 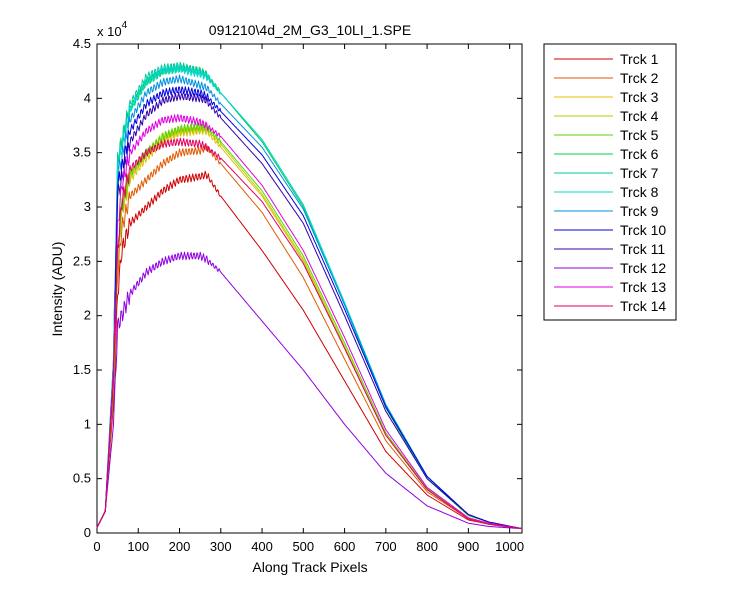 What do you see at coordinates (610, 306) in the screenshot?
I see `legend-entry: Trck 14` at bounding box center [610, 306].